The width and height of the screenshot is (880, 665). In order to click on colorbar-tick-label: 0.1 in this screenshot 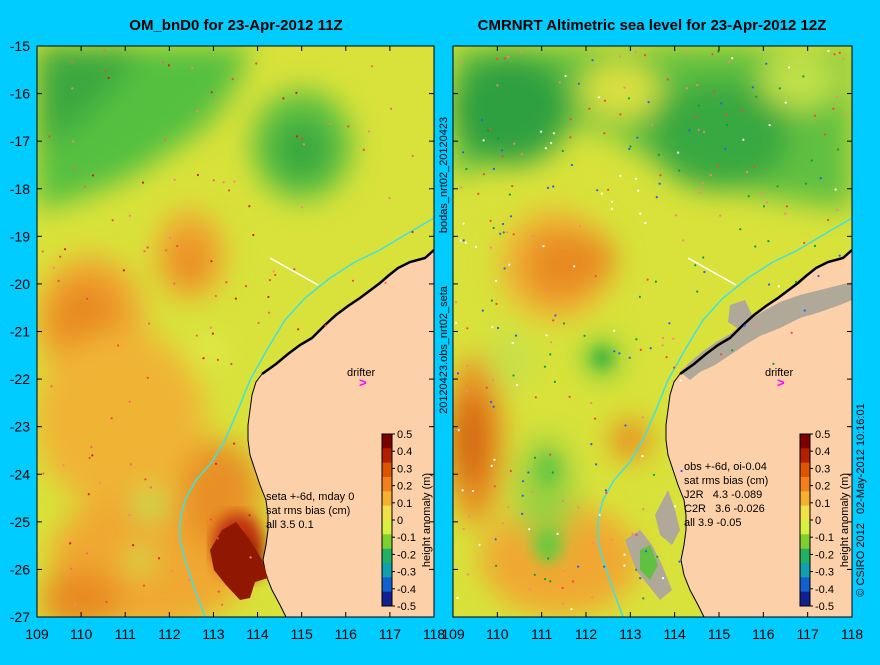, I will do `click(404, 504)`.